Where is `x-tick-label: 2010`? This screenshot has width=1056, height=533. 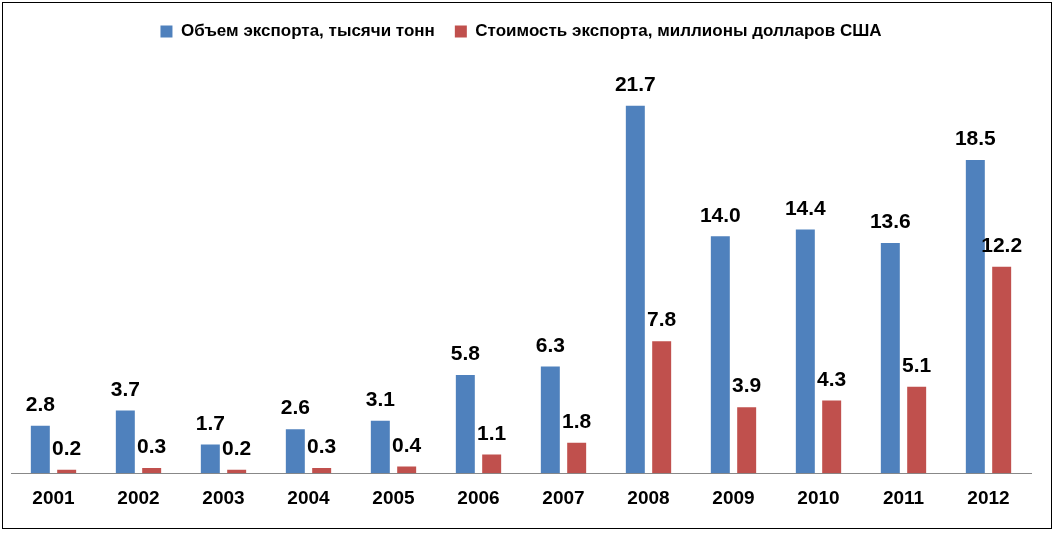
x-tick-label: 2010 is located at coordinates (818, 497).